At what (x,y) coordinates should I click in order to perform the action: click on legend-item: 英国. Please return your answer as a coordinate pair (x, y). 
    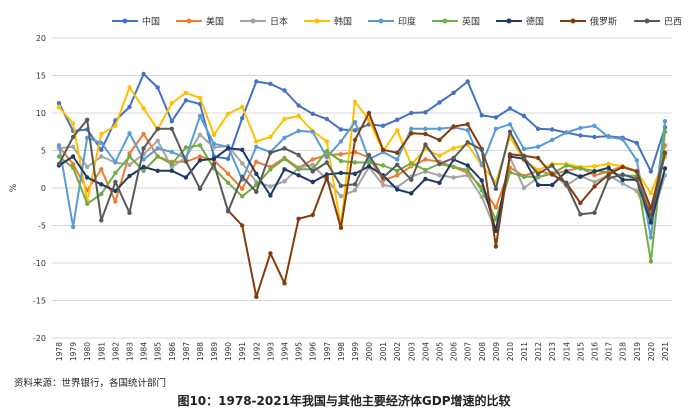
    Looking at the image, I should click on (456, 22).